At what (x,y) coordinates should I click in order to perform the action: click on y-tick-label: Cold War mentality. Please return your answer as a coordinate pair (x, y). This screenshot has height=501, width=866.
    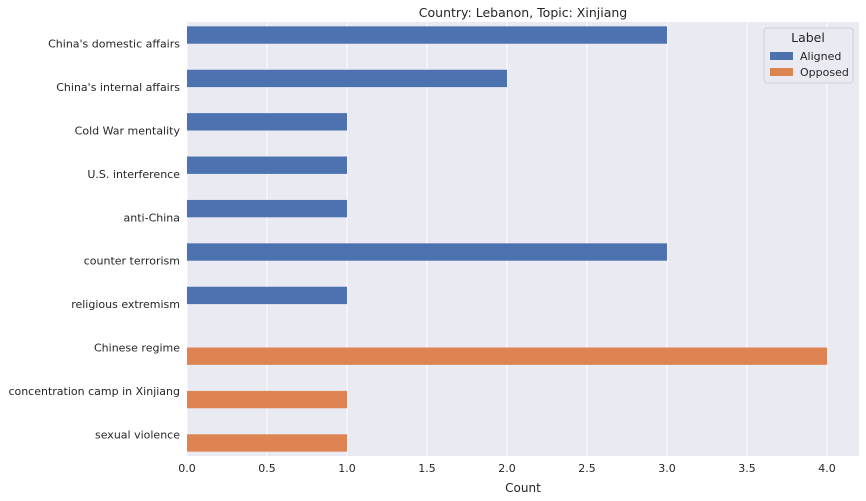
    Looking at the image, I should click on (128, 131).